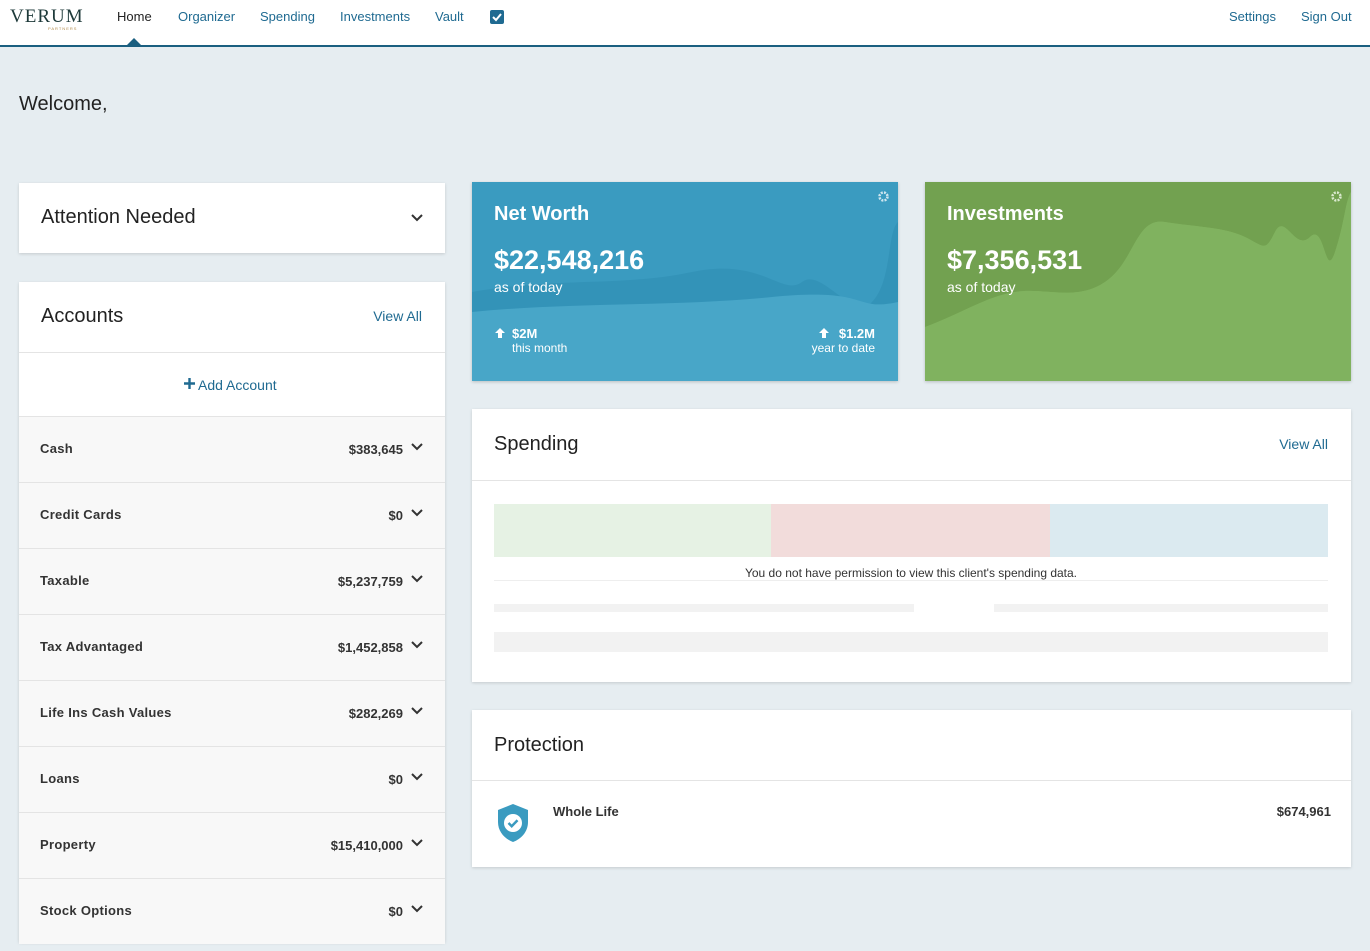 This screenshot has width=1370, height=951. Describe the element at coordinates (375, 713) in the screenshot. I see `account-value: $282,269` at that location.